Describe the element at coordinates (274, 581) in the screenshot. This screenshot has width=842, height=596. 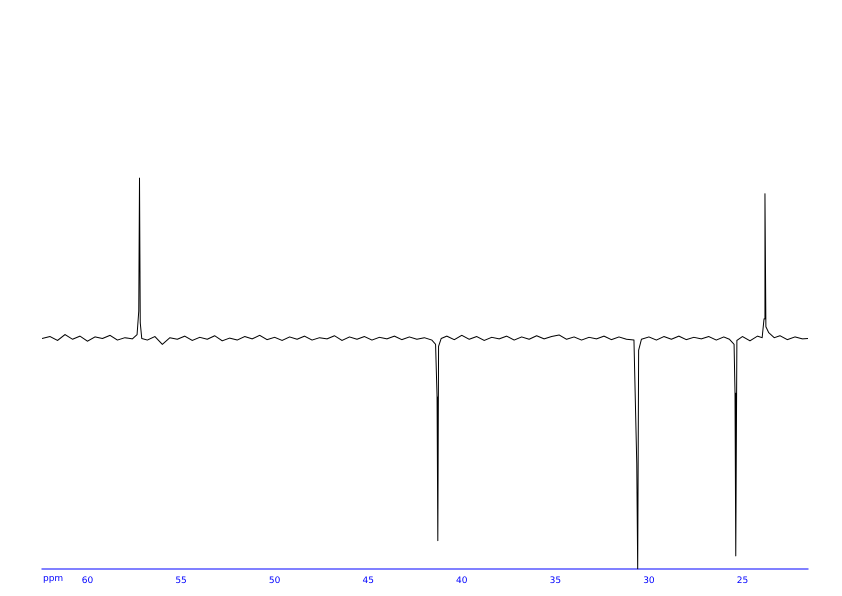
I see `x-tick-label: 50` at that location.